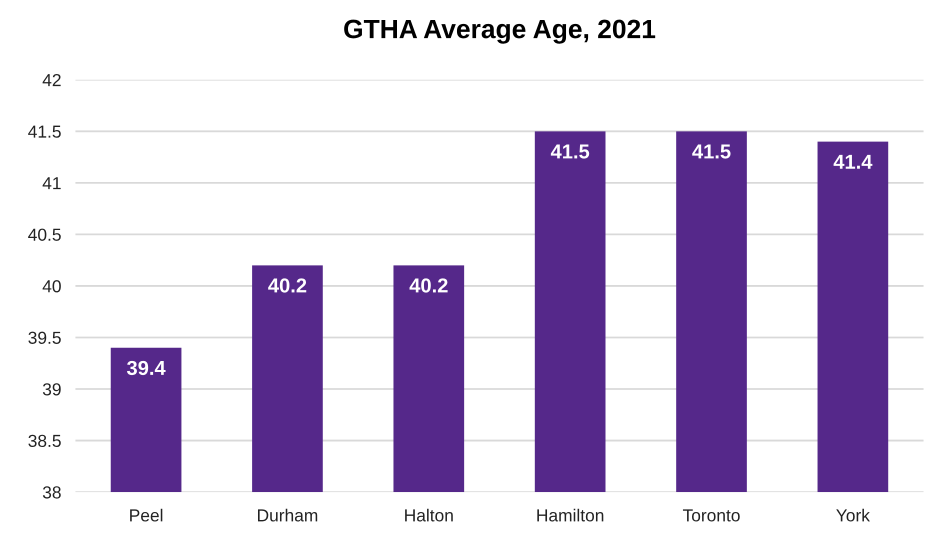 This screenshot has width=931, height=539. I want to click on y-tick-label: 38.5, so click(44, 441).